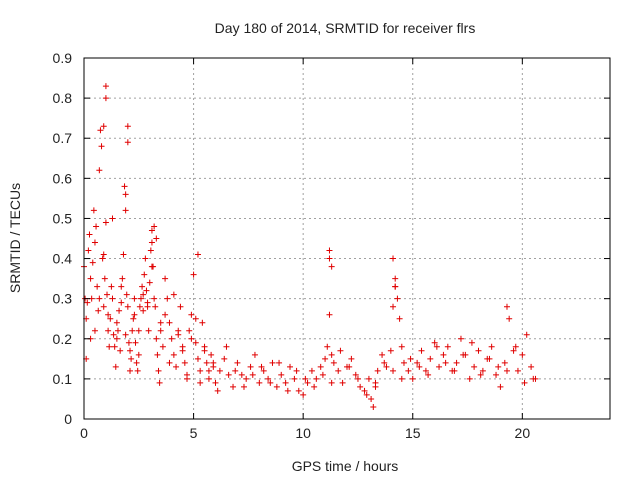 Image resolution: width=640 pixels, height=480 pixels. Describe the element at coordinates (413, 433) in the screenshot. I see `x-tick-label: 15` at that location.